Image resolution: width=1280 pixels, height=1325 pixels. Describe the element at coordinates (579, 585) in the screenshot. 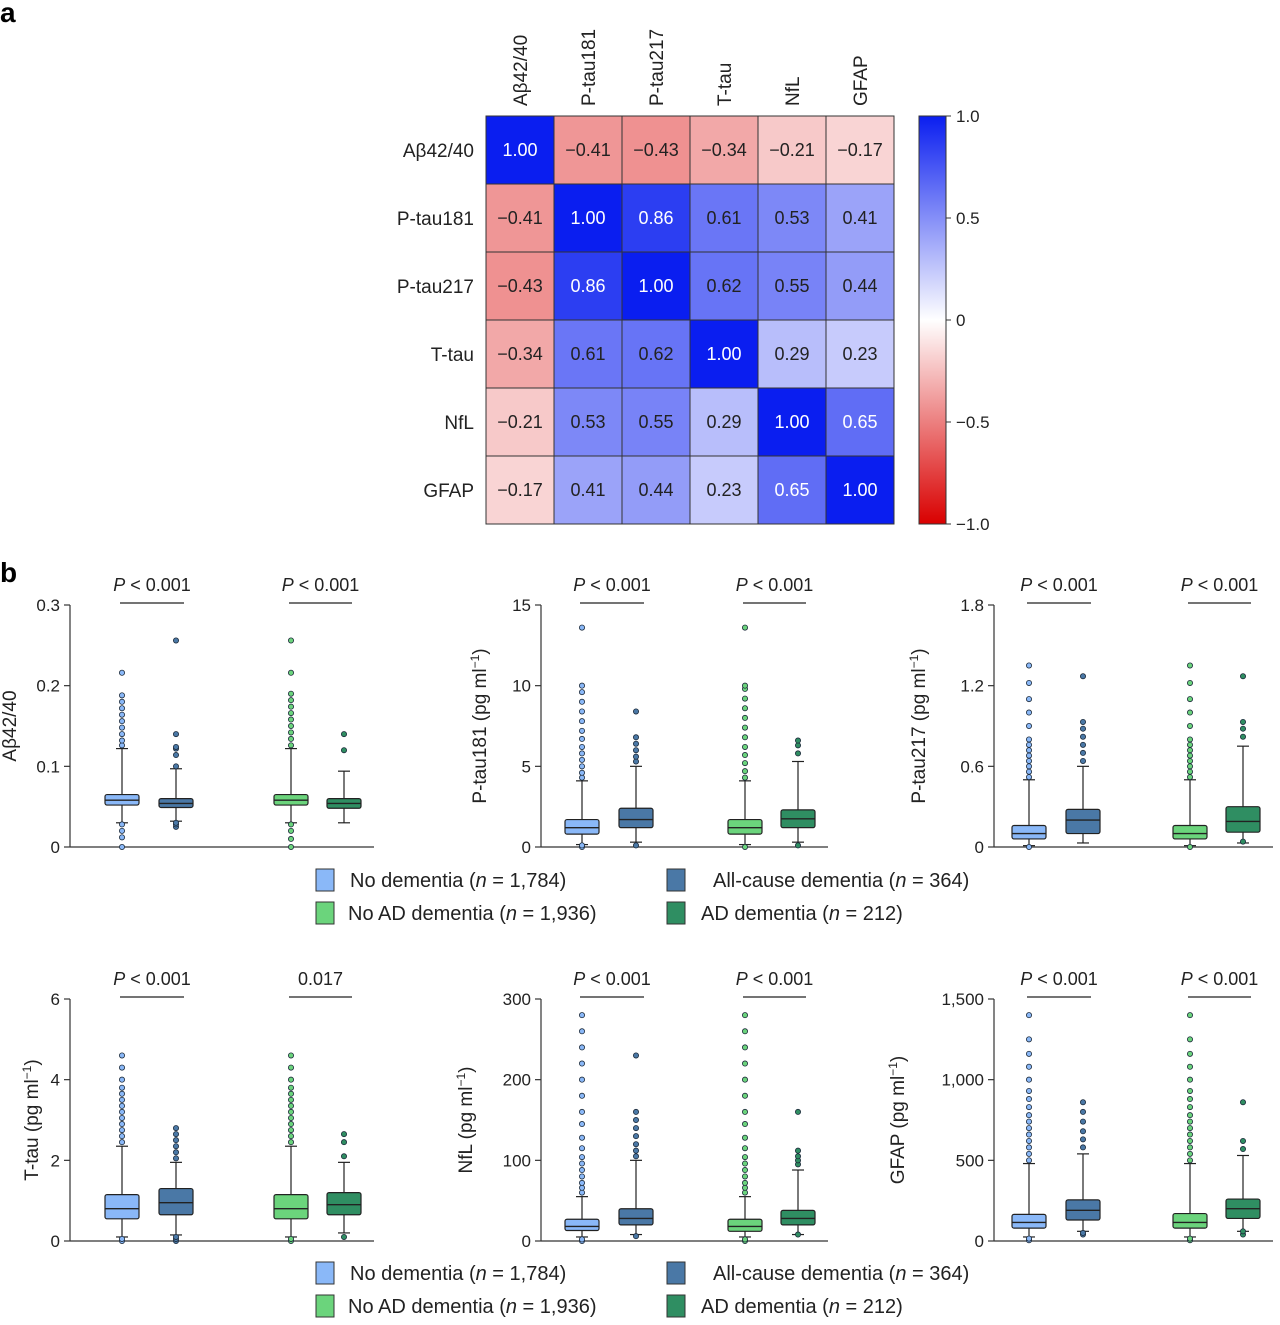

I see `p-value-italic: P` at that location.